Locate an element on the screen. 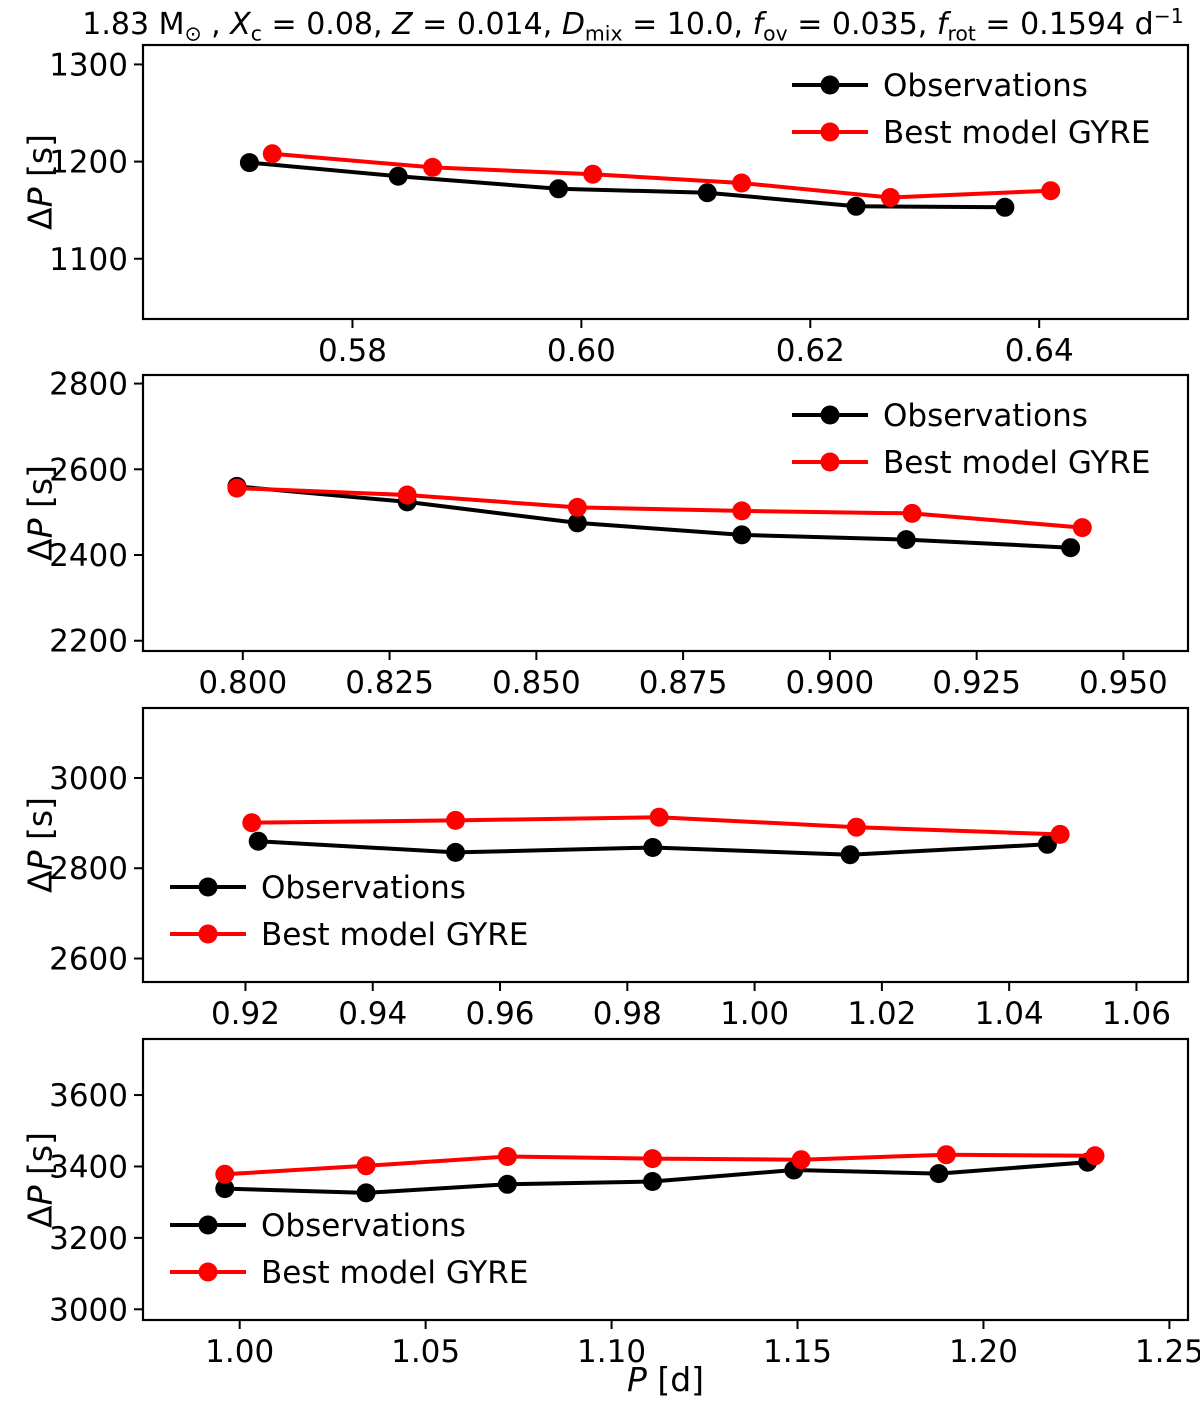  x-tick-label: 0.64 is located at coordinates (1039, 351).